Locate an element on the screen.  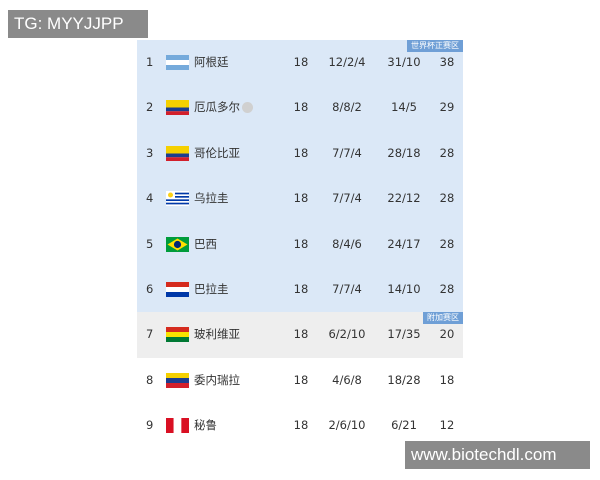
rank: 2 is located at coordinates (150, 107).